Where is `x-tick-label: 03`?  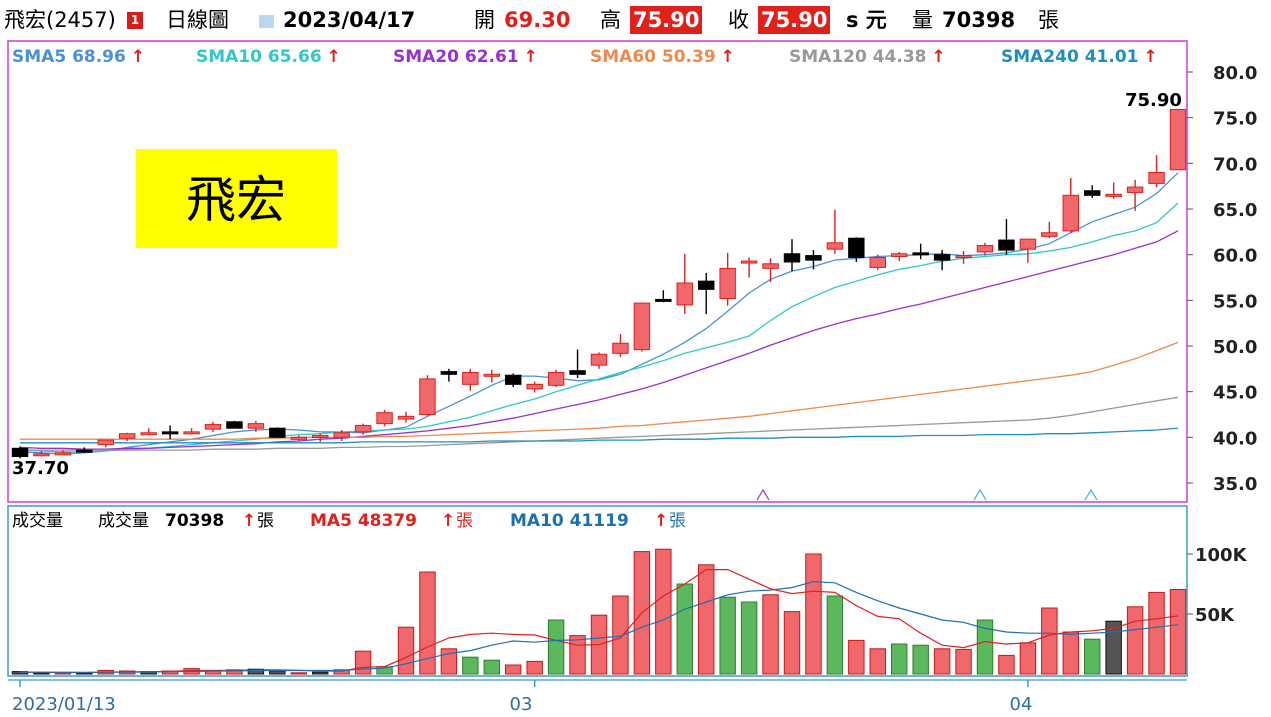 x-tick-label: 03 is located at coordinates (521, 704).